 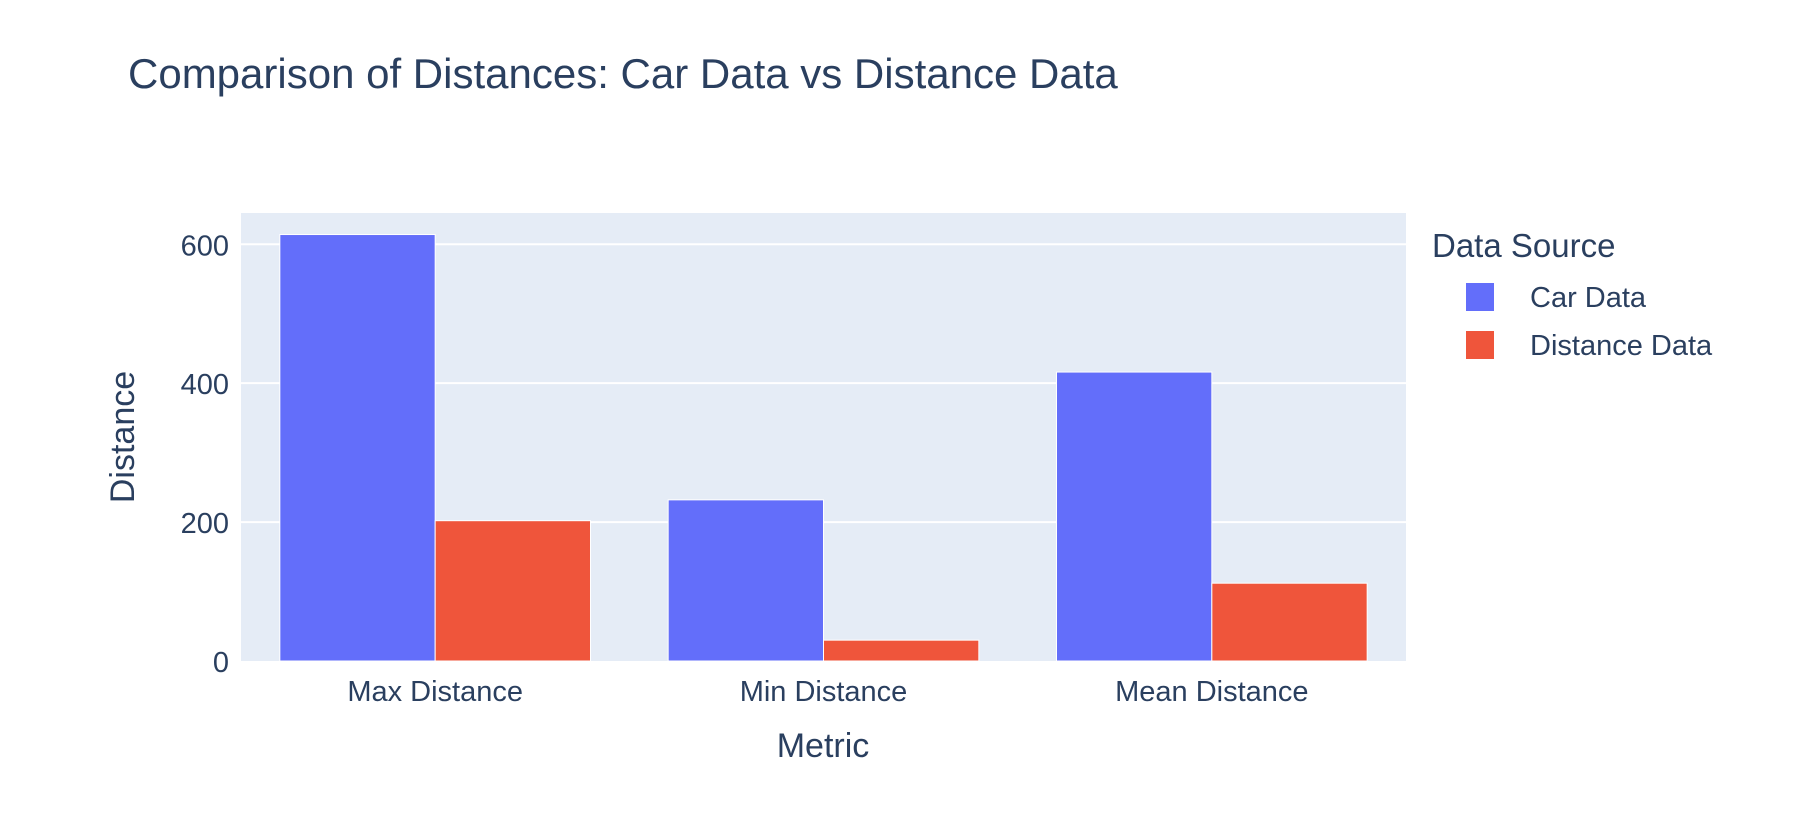 I want to click on legend-title: Data Source, so click(x=1523, y=245).